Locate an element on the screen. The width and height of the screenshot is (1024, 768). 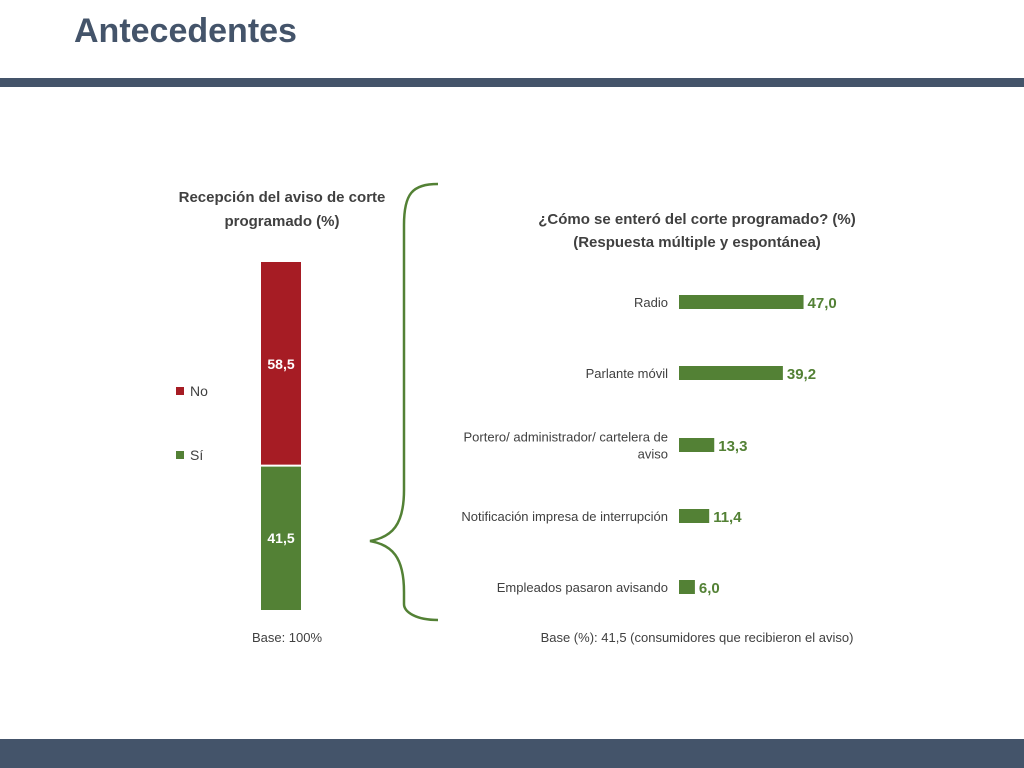
legend-swatch-no is located at coordinates (180, 391).